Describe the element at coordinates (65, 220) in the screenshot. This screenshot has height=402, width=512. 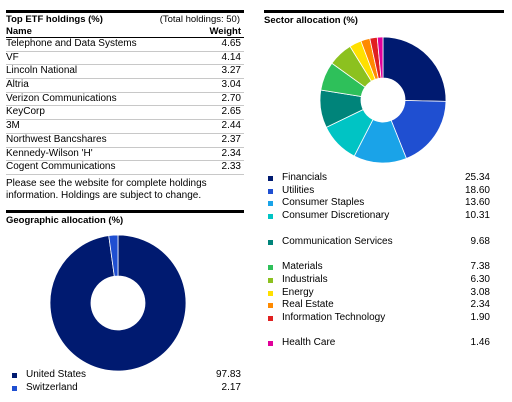
I see `geo-title: Geographic allocation (%)` at that location.